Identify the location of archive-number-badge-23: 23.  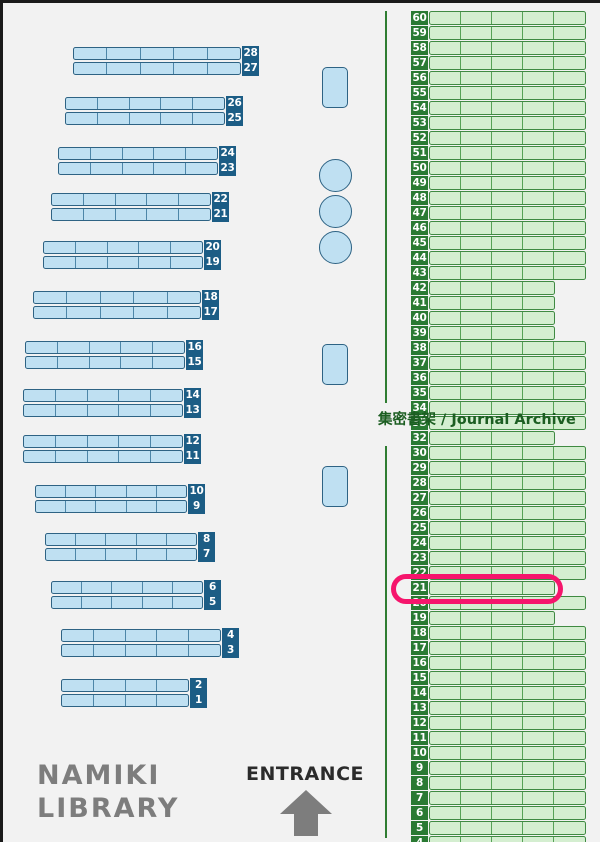
(419, 558).